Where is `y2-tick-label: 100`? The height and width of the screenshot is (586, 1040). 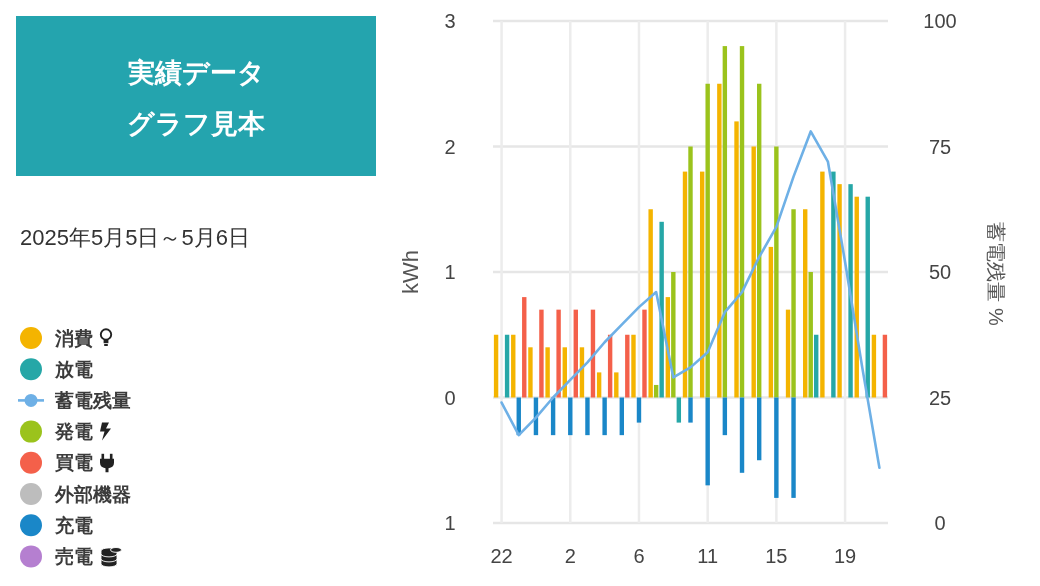
y2-tick-label: 100 is located at coordinates (940, 21).